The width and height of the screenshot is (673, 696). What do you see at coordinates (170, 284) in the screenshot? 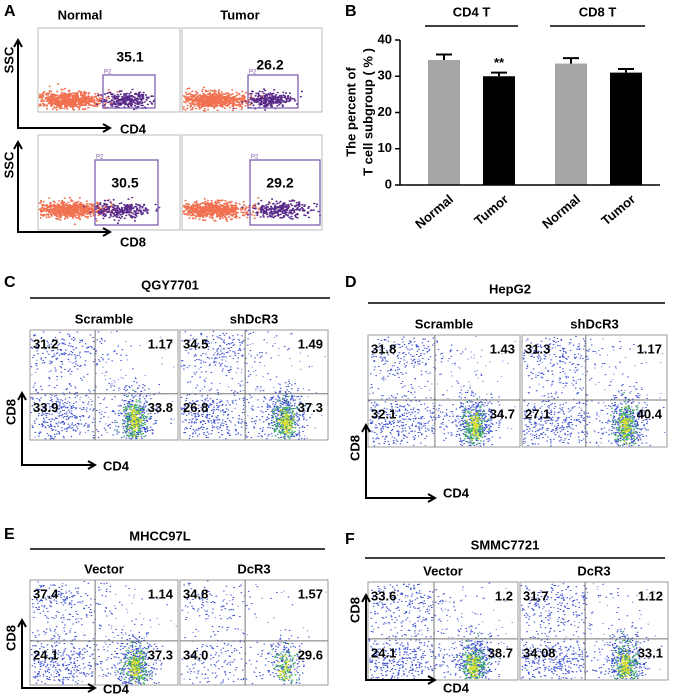
I see `panel-title: QGY7701` at bounding box center [170, 284].